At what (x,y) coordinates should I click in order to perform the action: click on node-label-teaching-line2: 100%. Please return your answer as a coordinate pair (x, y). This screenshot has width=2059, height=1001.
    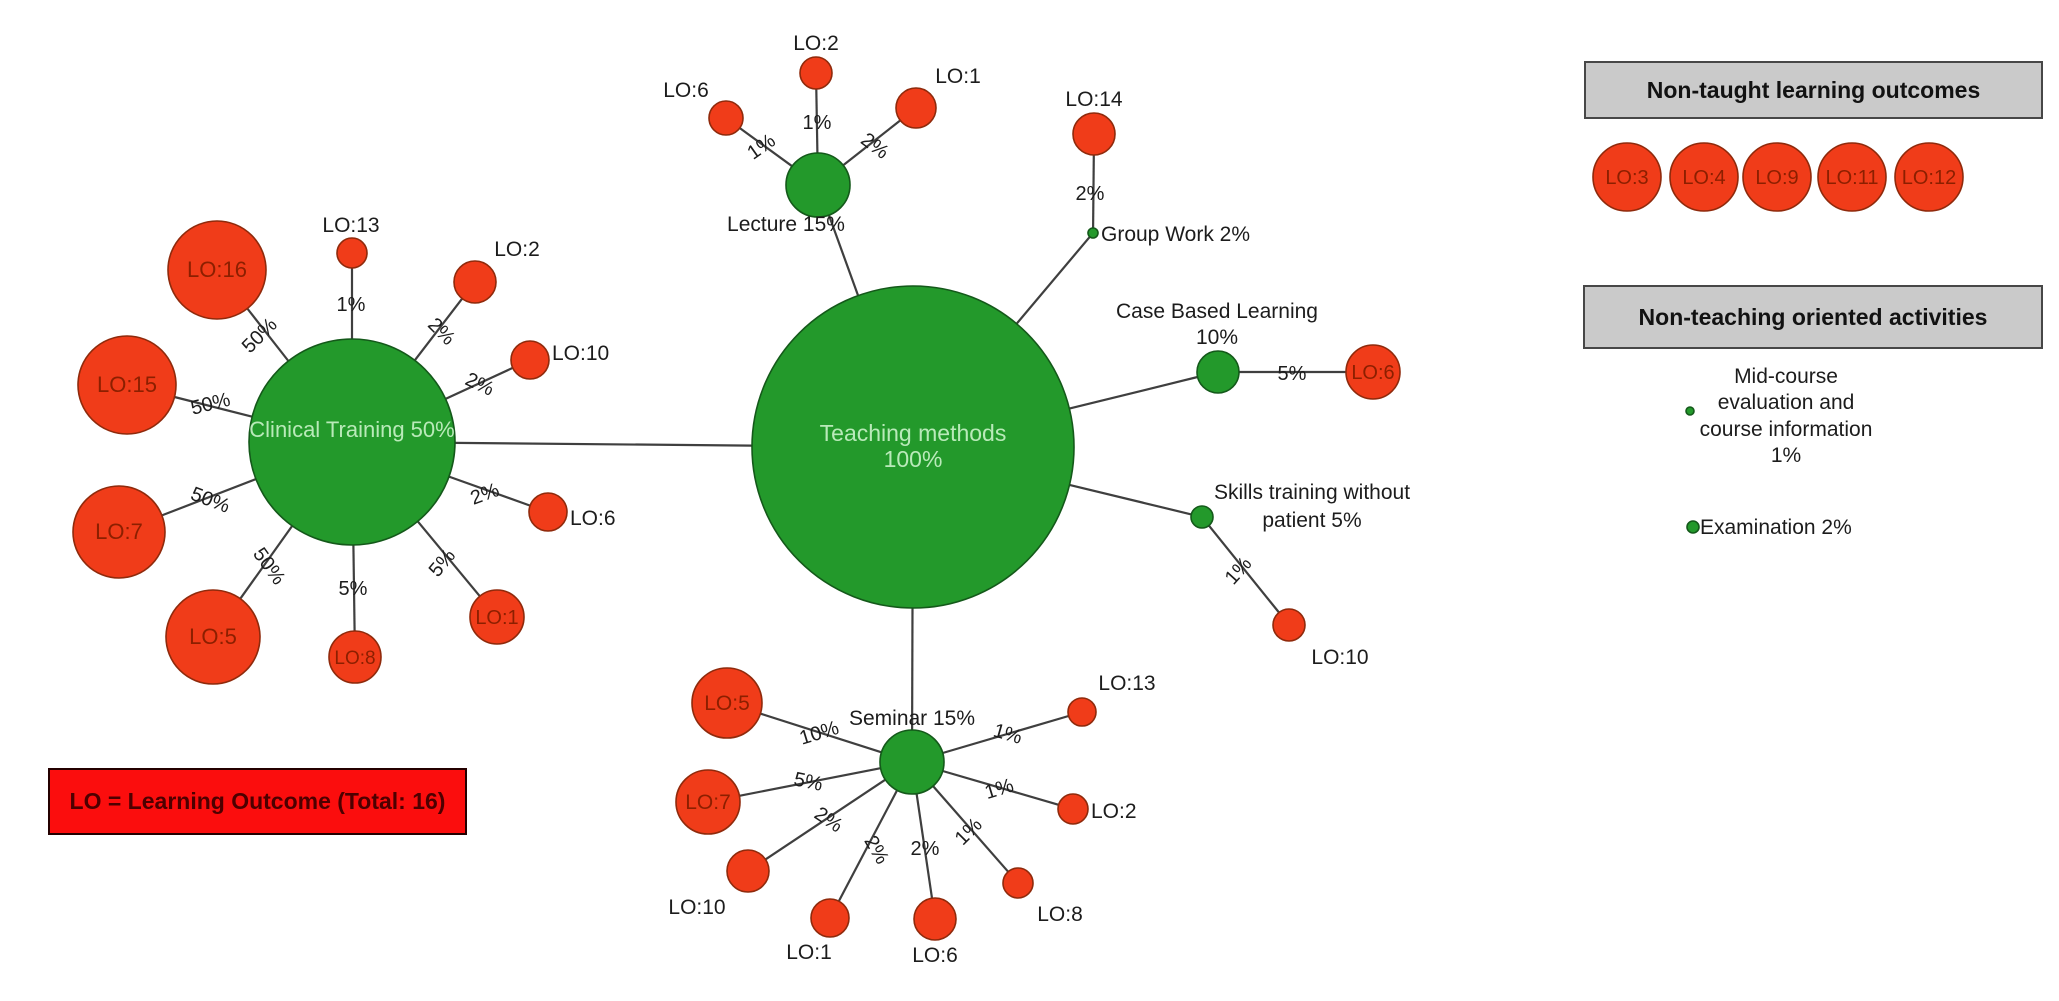
    Looking at the image, I should click on (913, 459).